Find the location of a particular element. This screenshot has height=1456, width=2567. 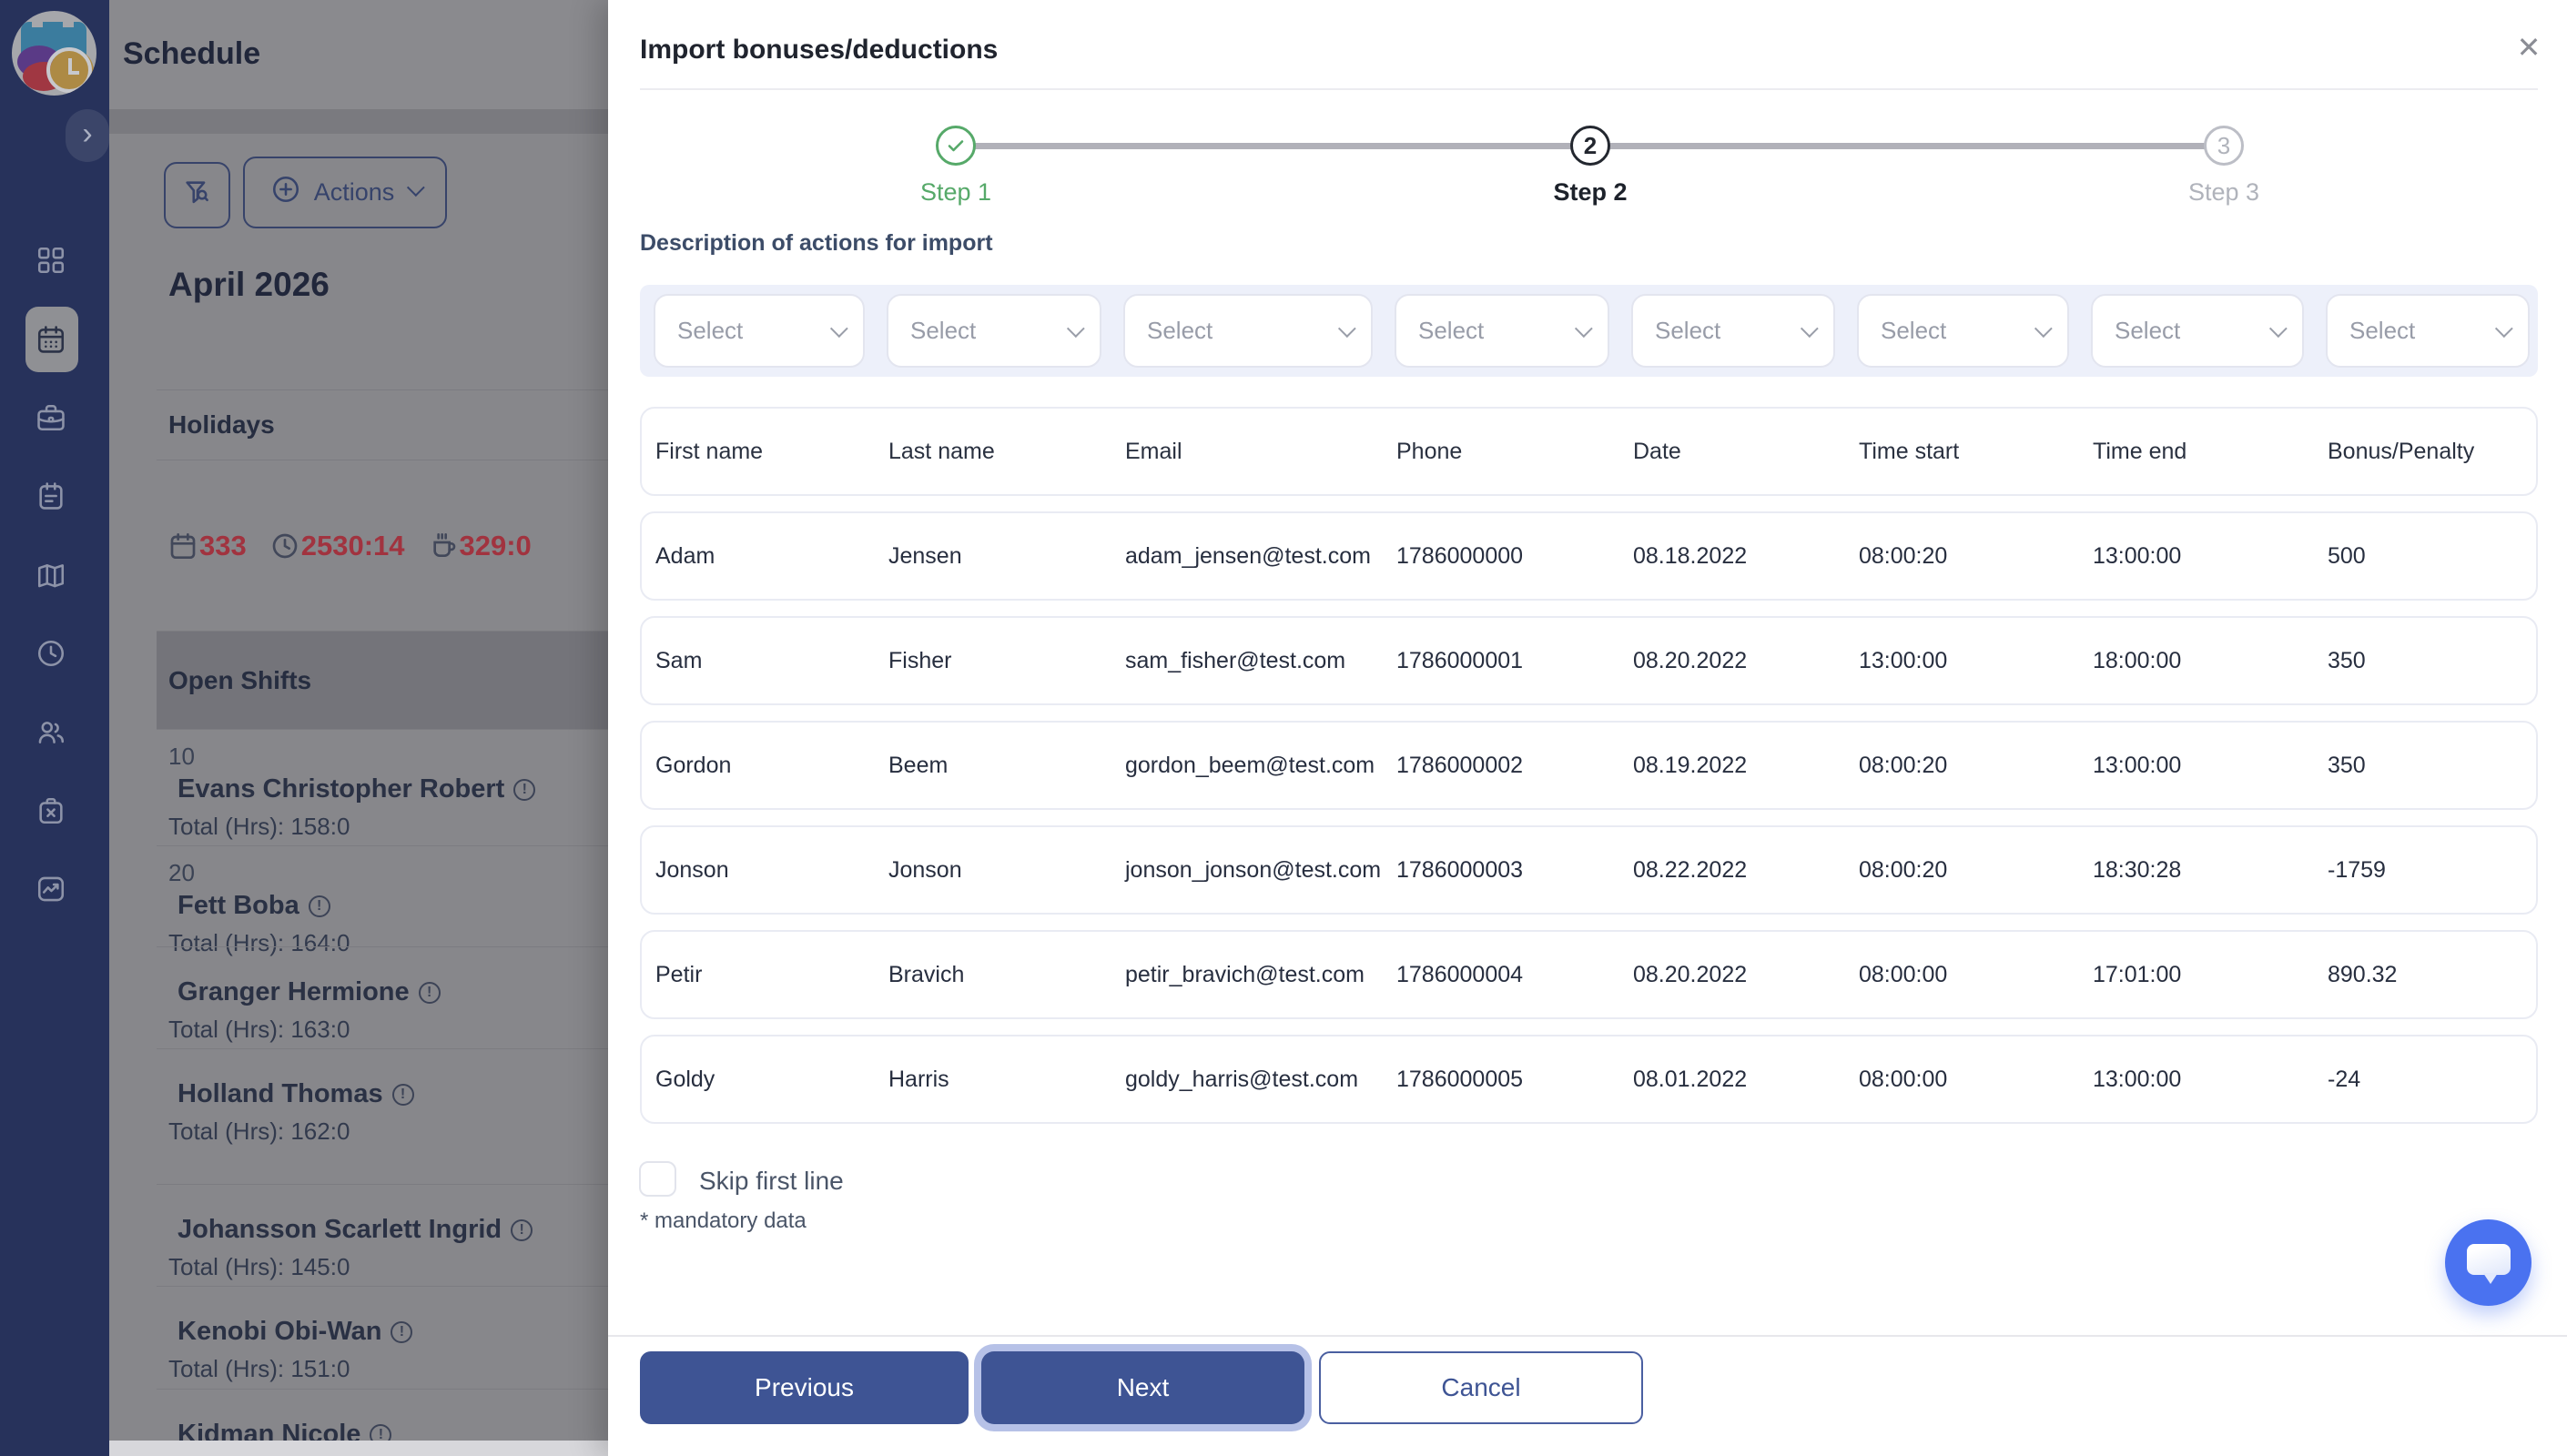

employee-name: Johansson Scarlett Ingrid is located at coordinates (340, 1230).